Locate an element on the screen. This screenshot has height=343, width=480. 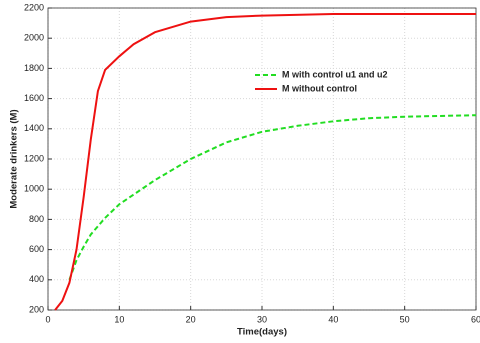
legend-label: M with control u1 and u2 is located at coordinates (335, 74).